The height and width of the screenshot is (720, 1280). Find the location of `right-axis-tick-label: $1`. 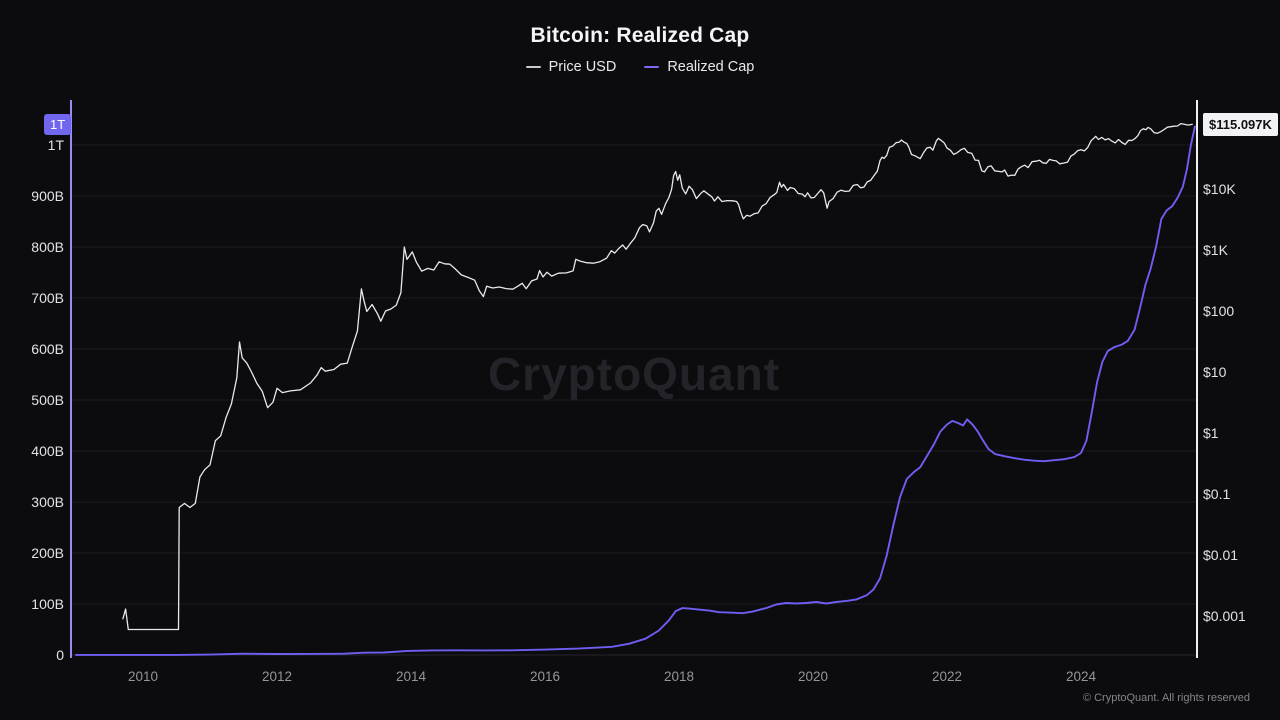

right-axis-tick-label: $1 is located at coordinates (1211, 433).